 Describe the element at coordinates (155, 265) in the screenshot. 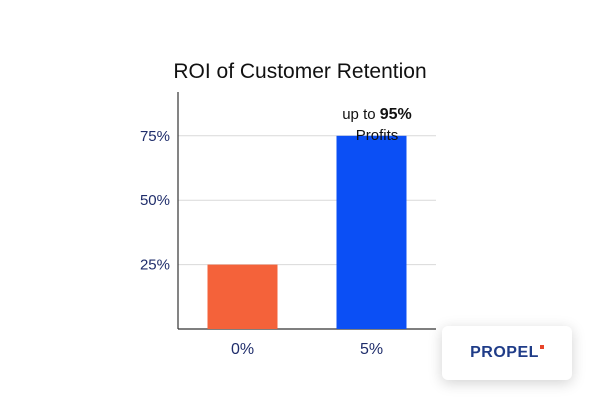

I see `y-tick-label: 25%` at that location.